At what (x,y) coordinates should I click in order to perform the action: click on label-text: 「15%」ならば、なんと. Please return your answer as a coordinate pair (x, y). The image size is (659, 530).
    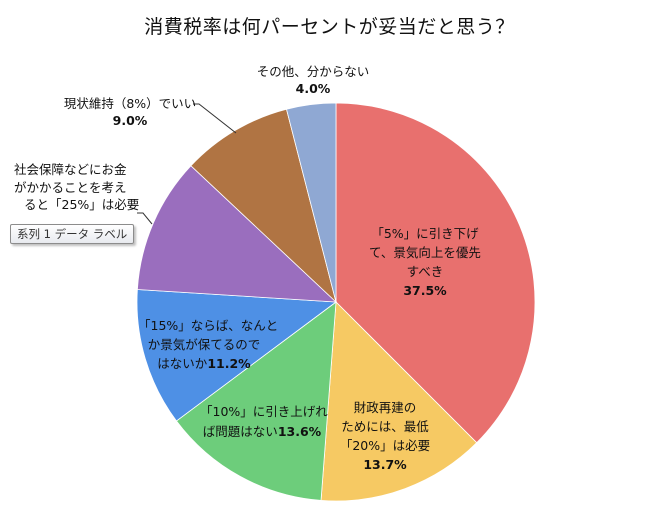
    Looking at the image, I should click on (208, 325).